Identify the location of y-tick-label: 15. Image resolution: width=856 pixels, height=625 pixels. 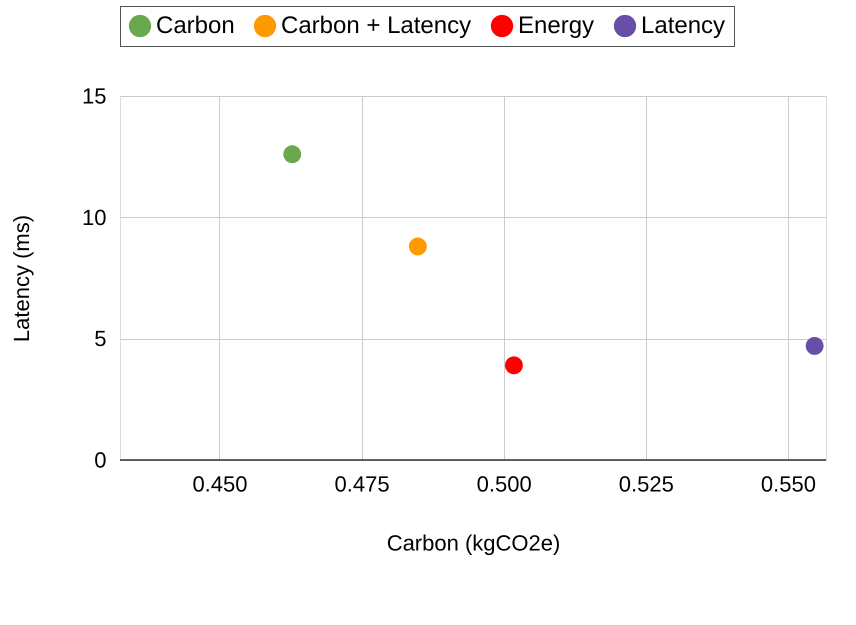
(94, 96).